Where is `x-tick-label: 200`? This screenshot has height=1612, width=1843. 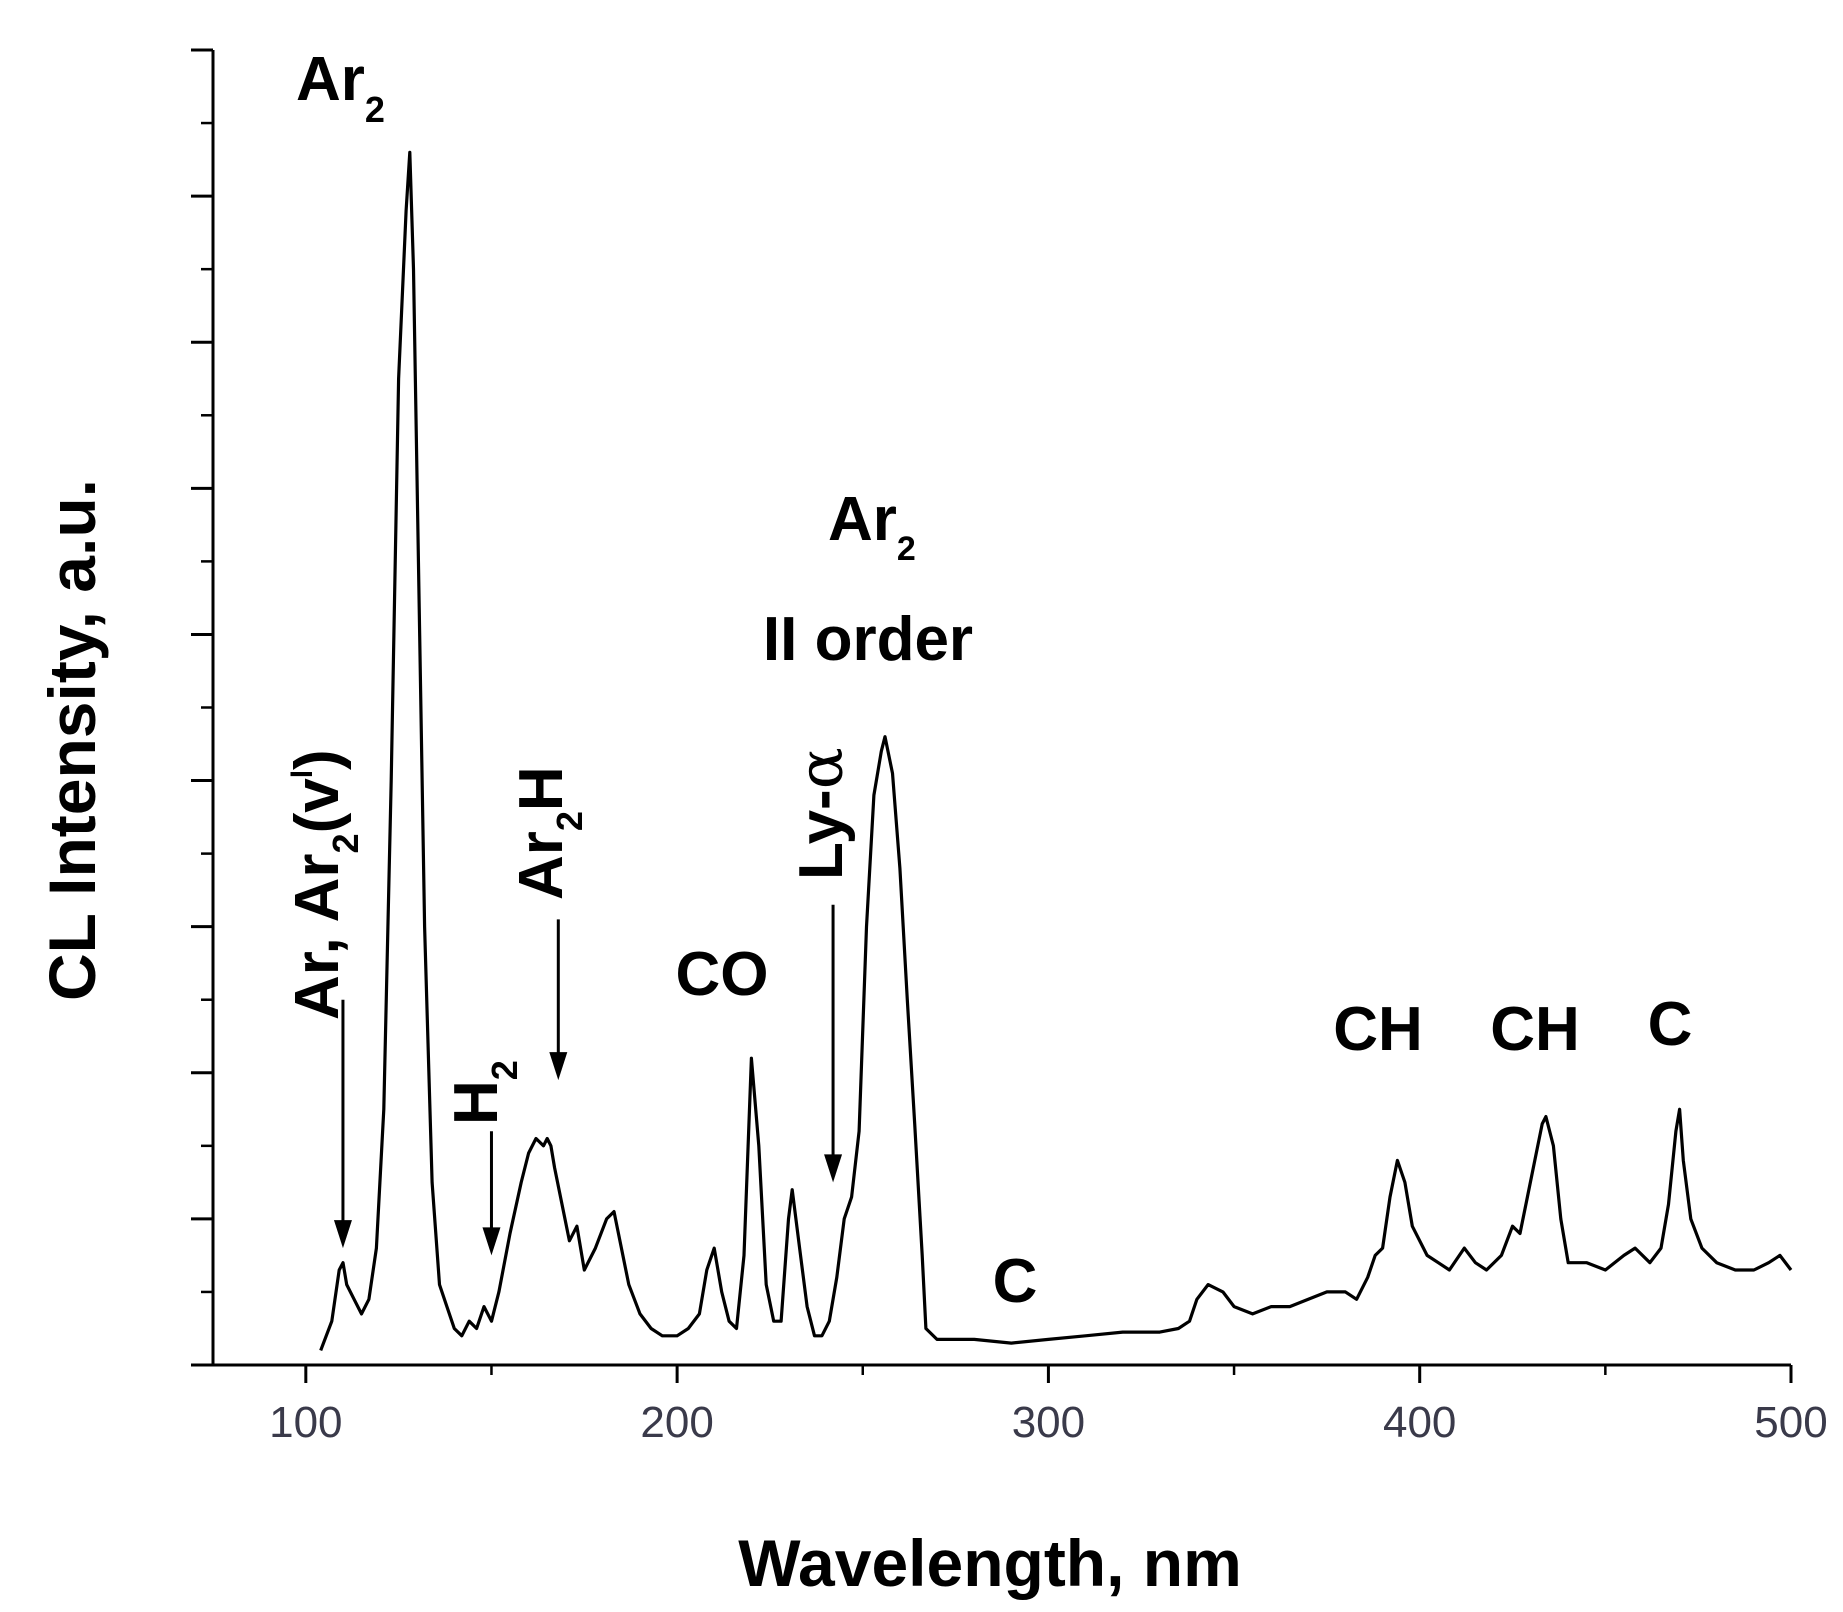 x-tick-label: 200 is located at coordinates (676, 1422).